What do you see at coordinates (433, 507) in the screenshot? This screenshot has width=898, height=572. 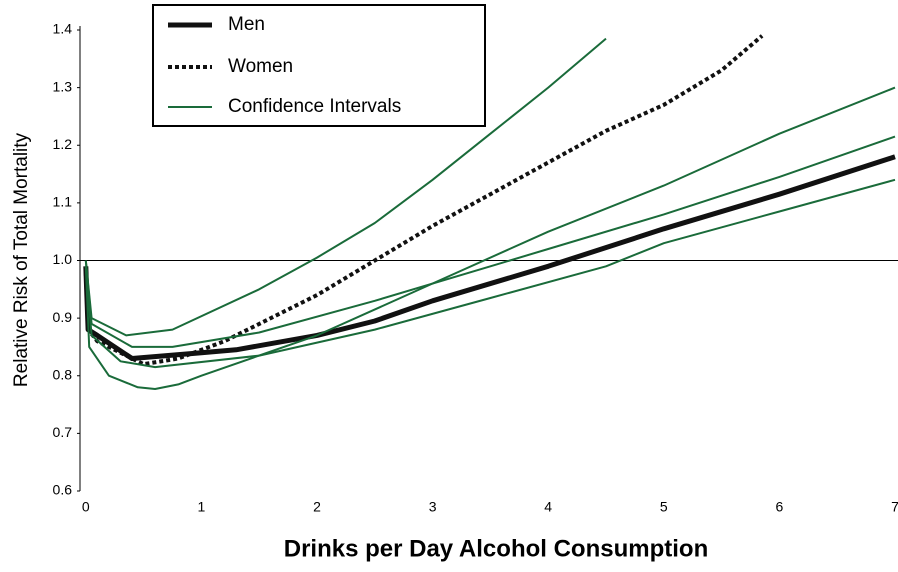 I see `x-tick-label: 3` at bounding box center [433, 507].